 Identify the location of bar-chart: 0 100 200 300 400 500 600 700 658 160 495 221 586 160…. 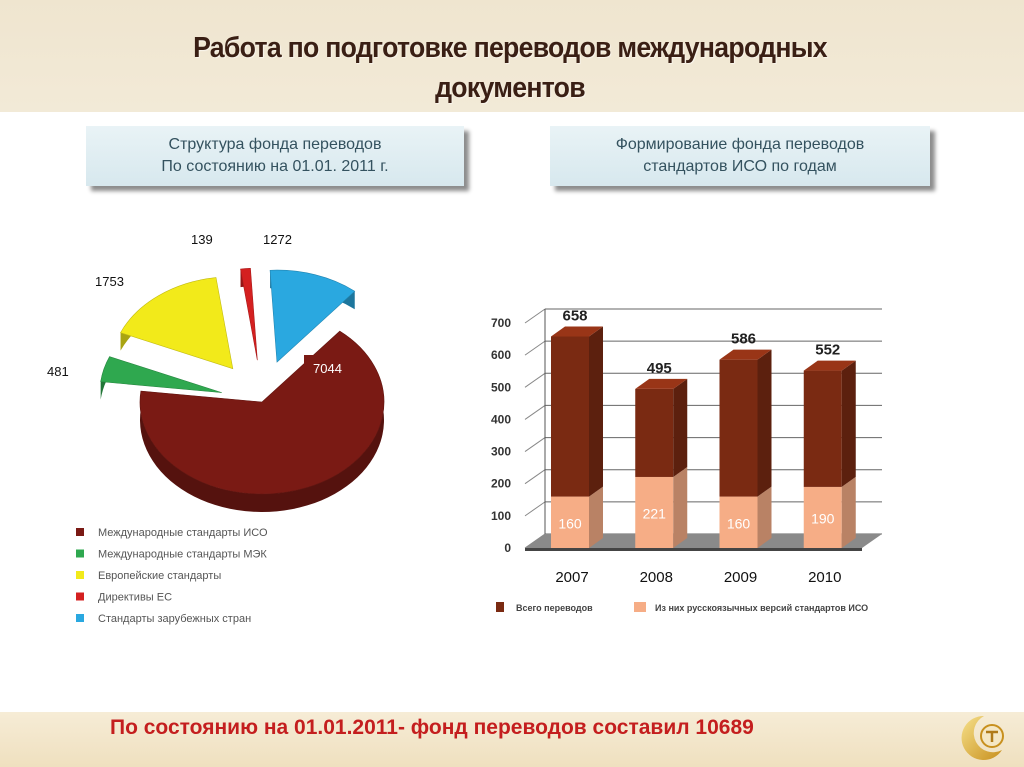
(689, 449).